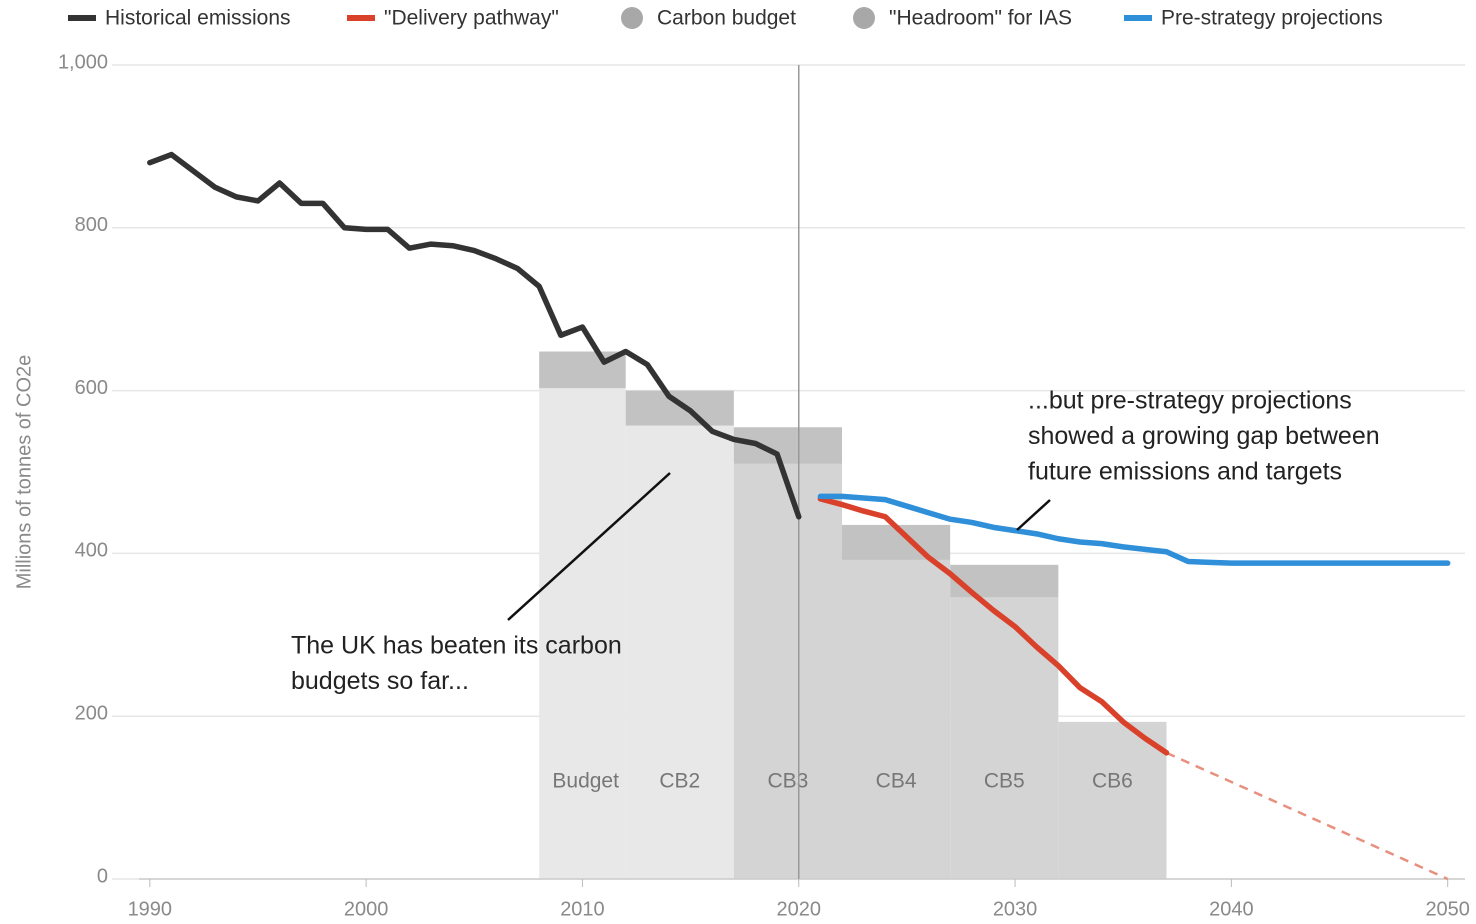  Describe the element at coordinates (1272, 18) in the screenshot. I see `legend-label: Pre-strategy projections` at that location.